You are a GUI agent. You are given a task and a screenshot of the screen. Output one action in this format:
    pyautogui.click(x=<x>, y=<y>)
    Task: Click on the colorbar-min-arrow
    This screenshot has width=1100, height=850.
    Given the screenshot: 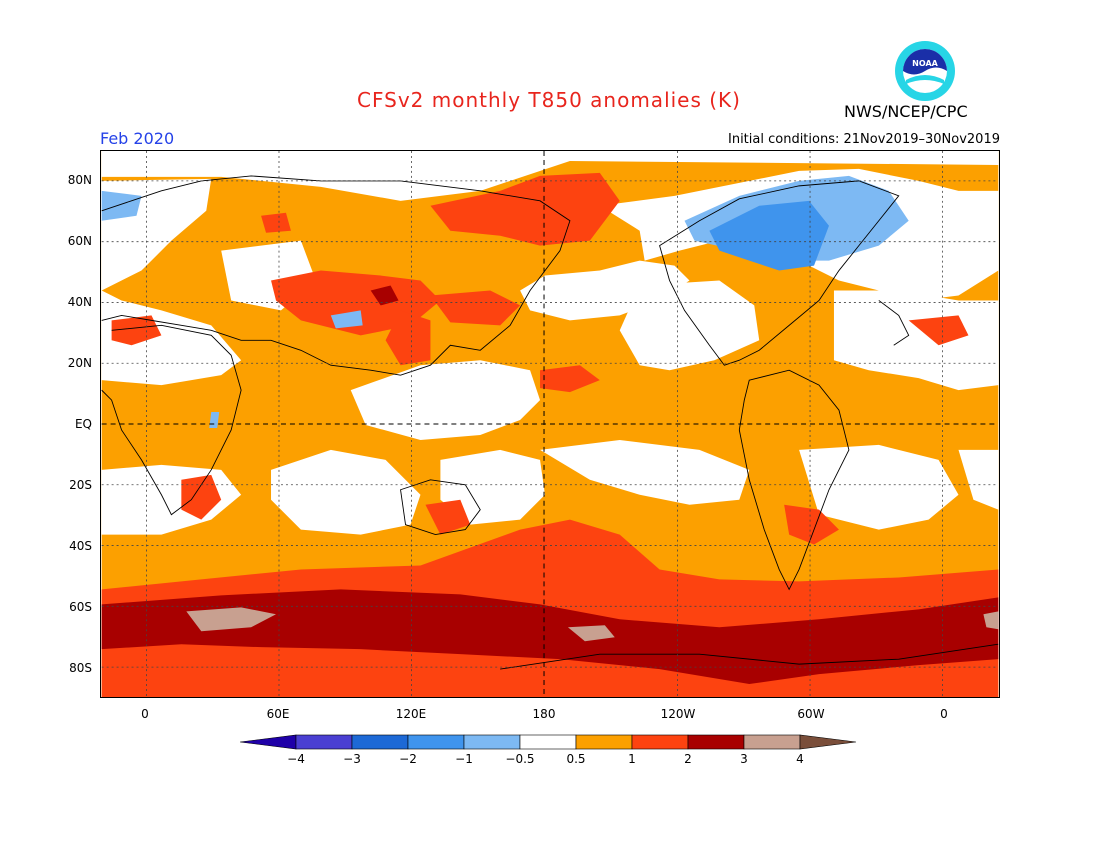 What is the action you would take?
    pyautogui.click(x=268, y=742)
    